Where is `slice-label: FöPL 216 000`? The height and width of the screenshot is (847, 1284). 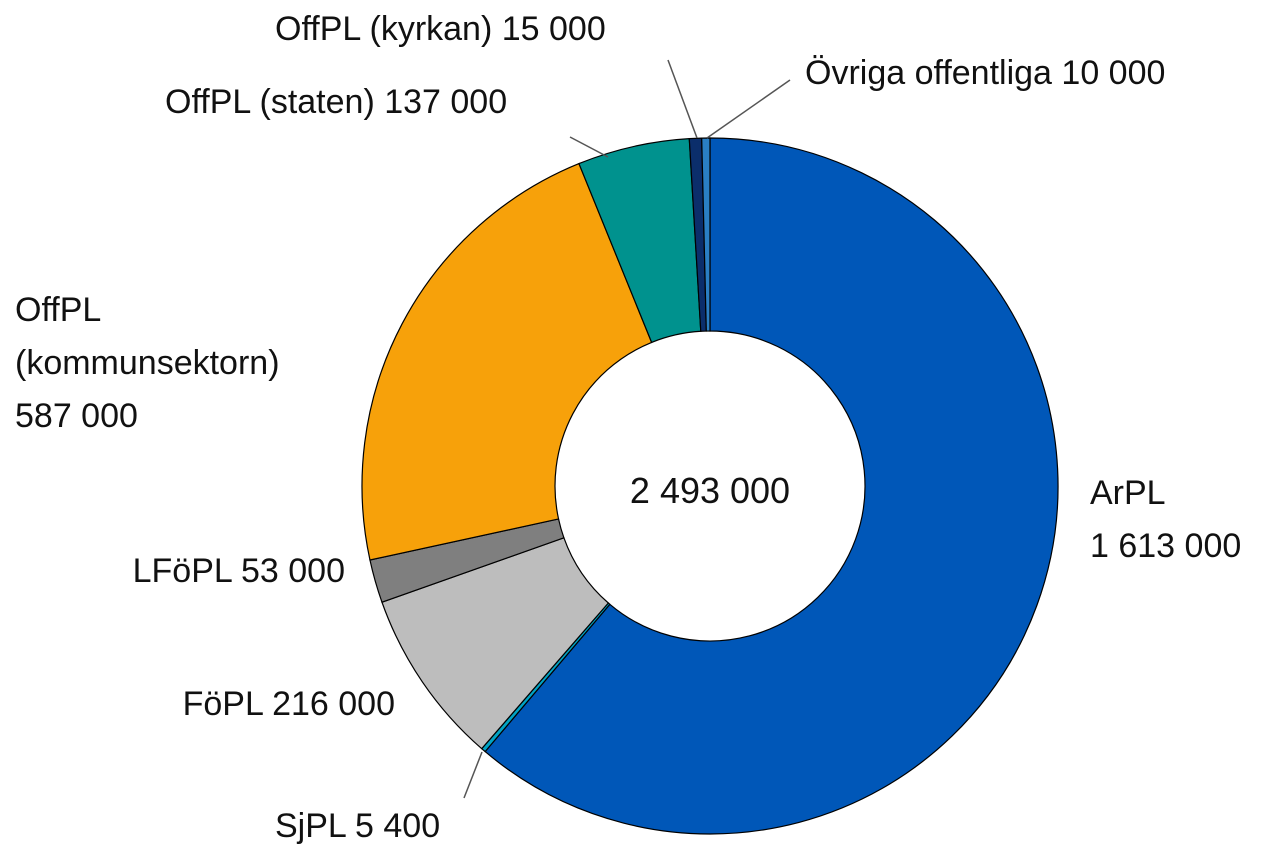 slice-label: FöPL 216 000 is located at coordinates (289, 704).